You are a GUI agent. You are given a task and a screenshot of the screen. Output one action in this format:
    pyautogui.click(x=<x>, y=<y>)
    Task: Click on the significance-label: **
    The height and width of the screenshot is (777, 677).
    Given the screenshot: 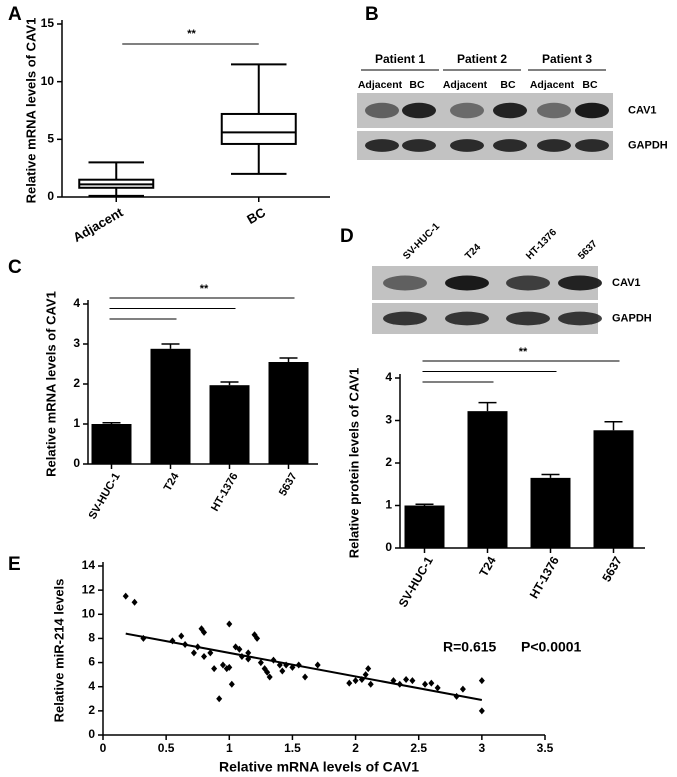 What is the action you would take?
    pyautogui.click(x=523, y=352)
    